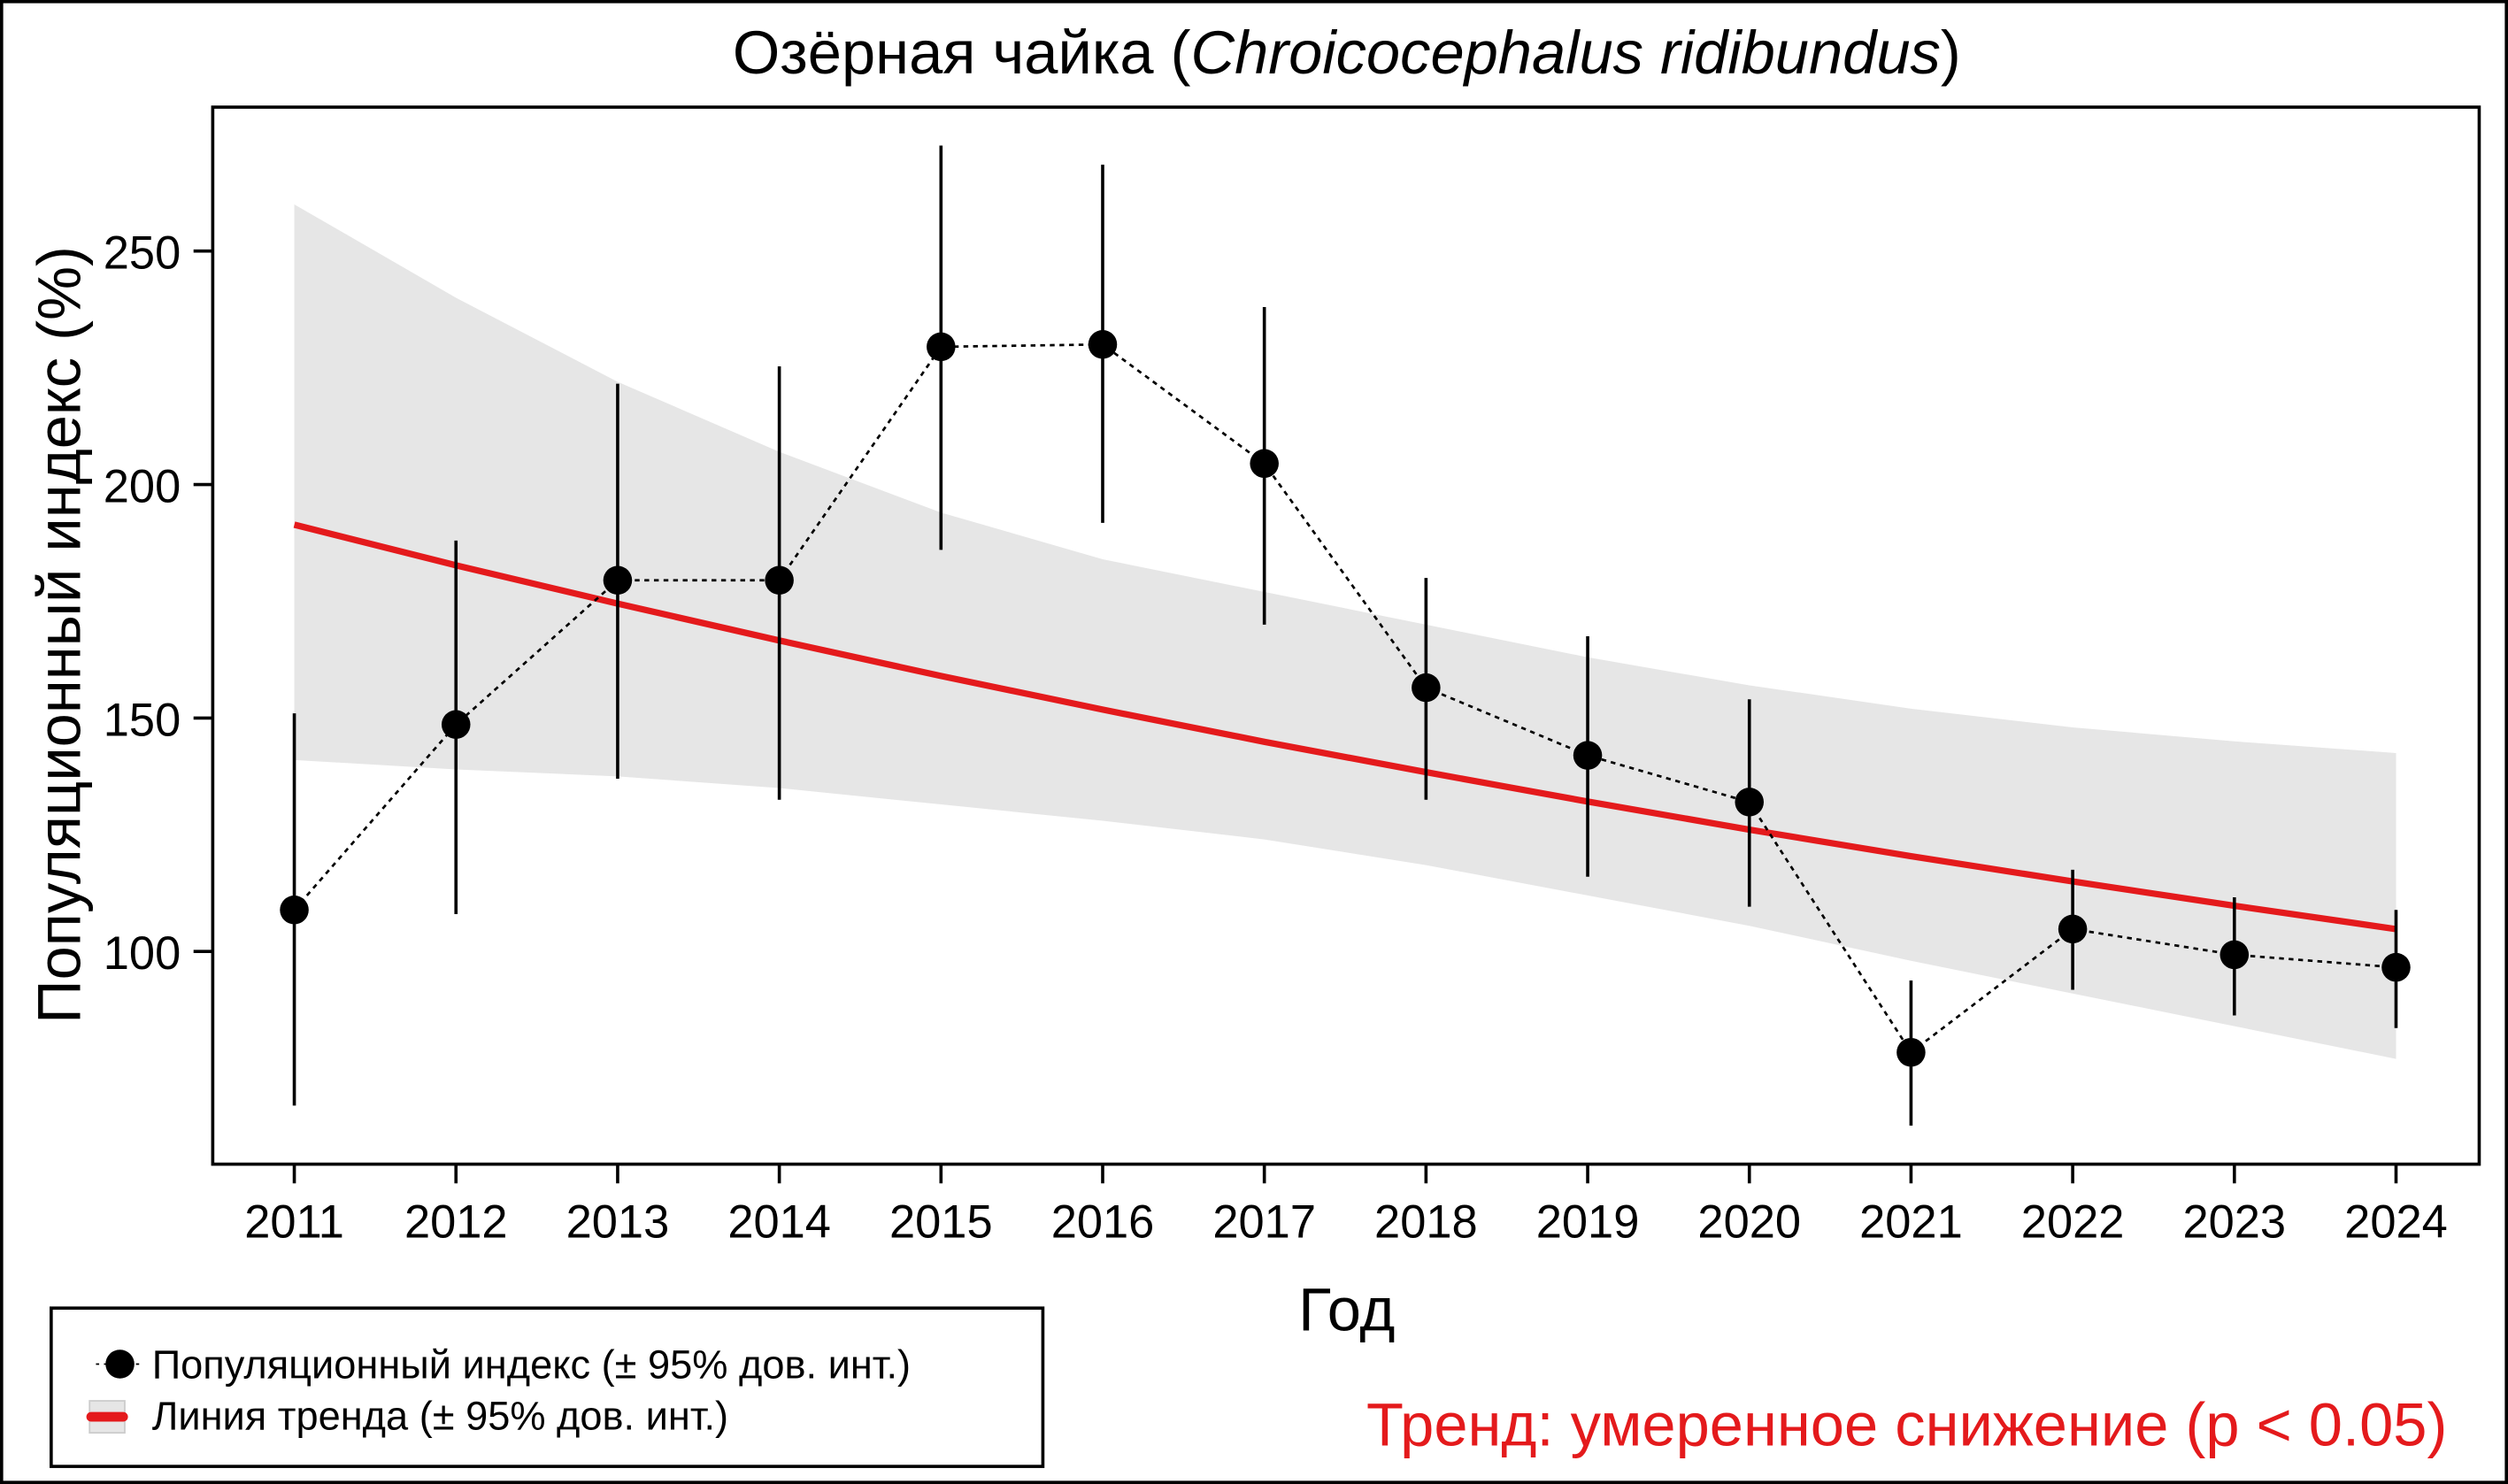 This screenshot has width=2508, height=1484. What do you see at coordinates (1426, 688) in the screenshot?
I see `data-point-2018` at bounding box center [1426, 688].